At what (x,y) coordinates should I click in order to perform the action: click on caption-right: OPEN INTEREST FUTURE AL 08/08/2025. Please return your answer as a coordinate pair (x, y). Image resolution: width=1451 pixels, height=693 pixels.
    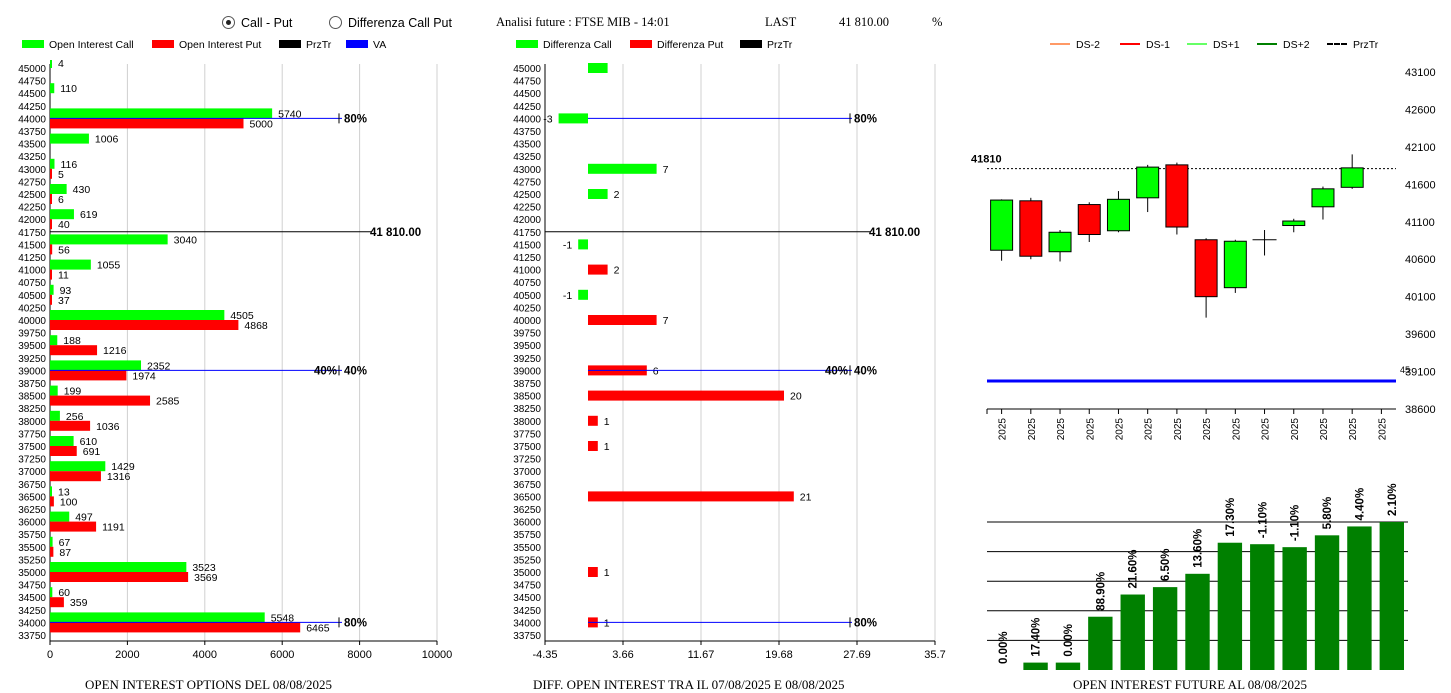
    Looking at the image, I should click on (1190, 684).